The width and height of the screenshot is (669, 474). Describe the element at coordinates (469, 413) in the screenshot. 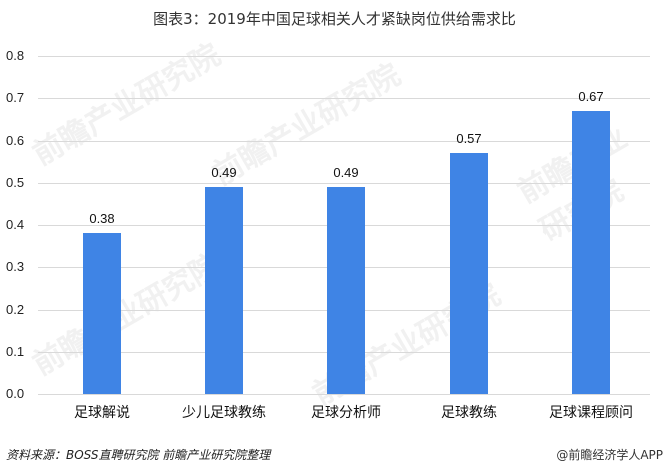

I see `x-tick-label: 足球教练` at that location.